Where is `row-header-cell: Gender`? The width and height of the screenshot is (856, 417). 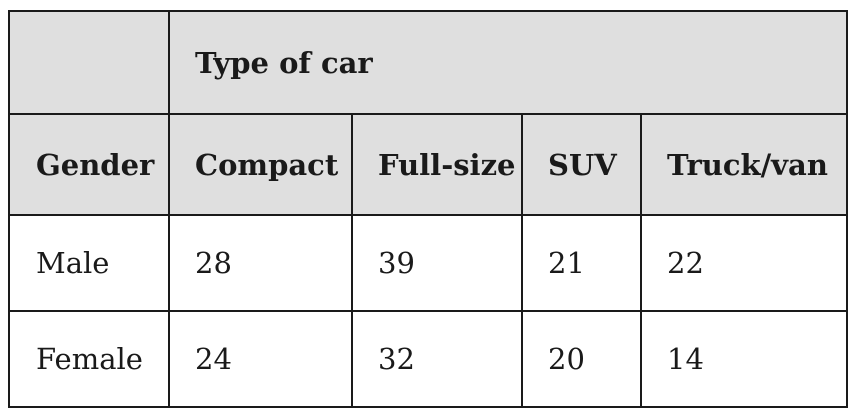
row-header-cell: Gender is located at coordinates (89, 164).